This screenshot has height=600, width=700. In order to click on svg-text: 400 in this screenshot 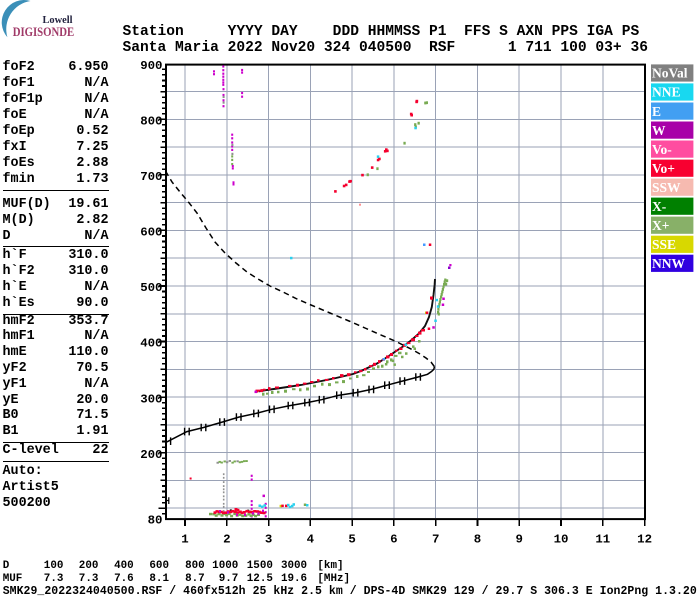, I will do `click(151, 344)`.